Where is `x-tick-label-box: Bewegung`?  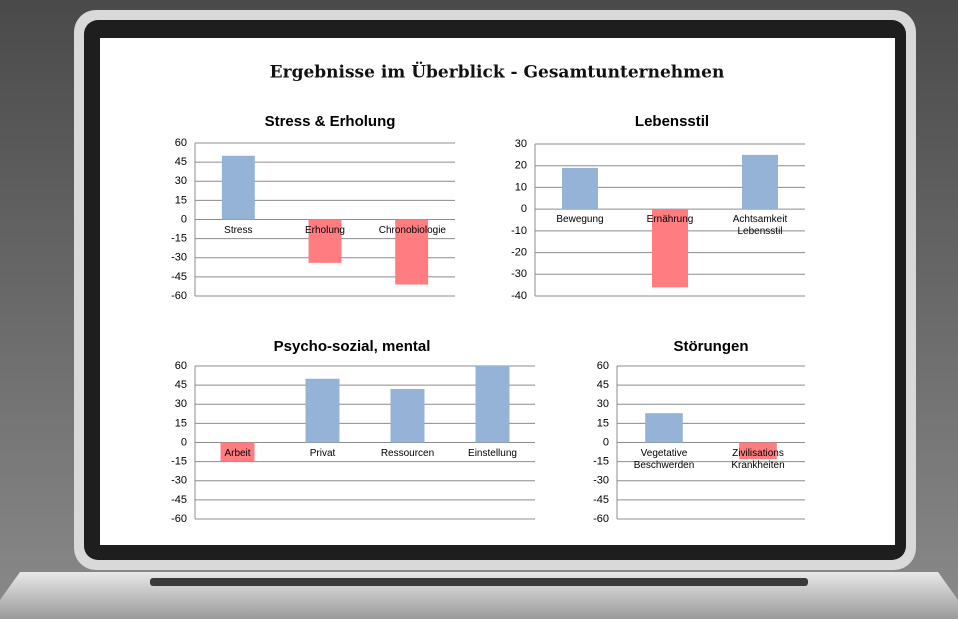
x-tick-label-box: Bewegung is located at coordinates (580, 220).